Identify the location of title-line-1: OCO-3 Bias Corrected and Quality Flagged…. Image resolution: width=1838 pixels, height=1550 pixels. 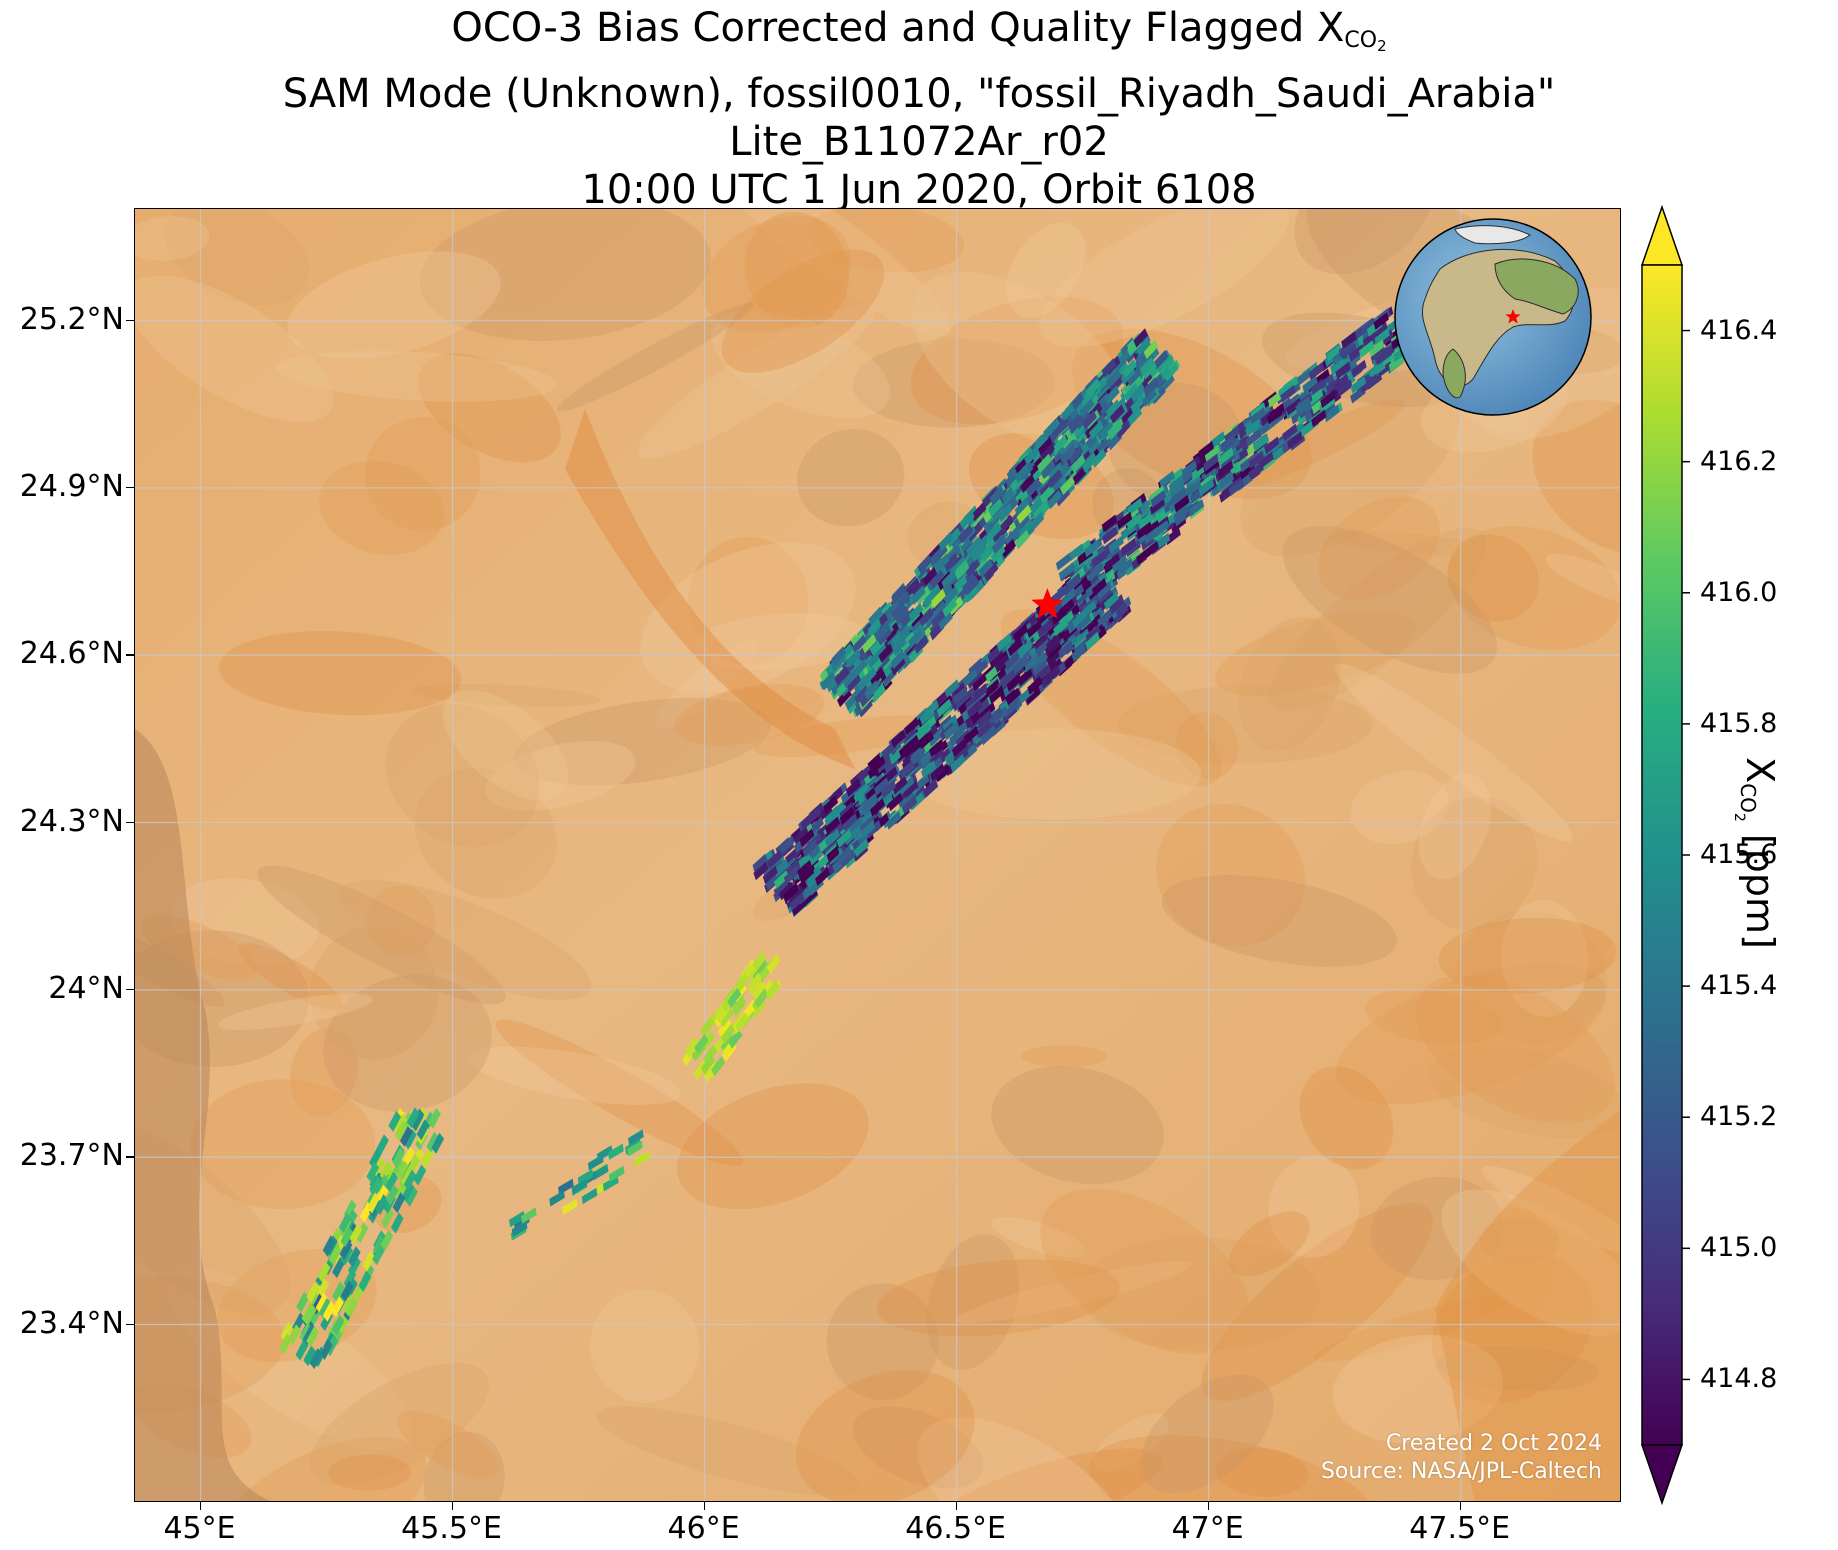
(919, 30).